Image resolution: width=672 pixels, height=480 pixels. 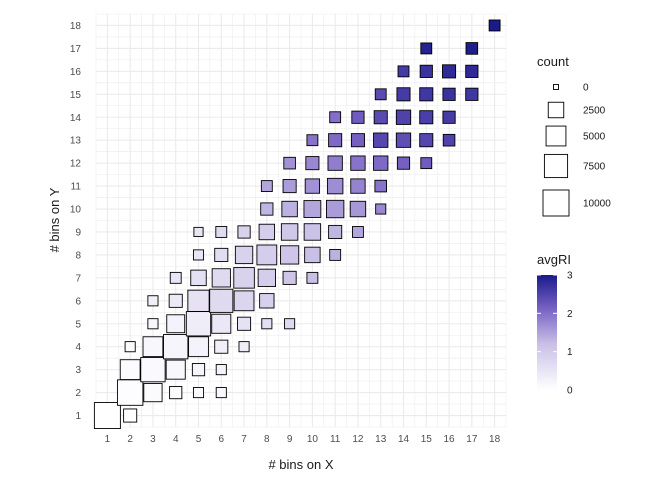 What do you see at coordinates (556, 110) in the screenshot?
I see `size-legend-key` at bounding box center [556, 110].